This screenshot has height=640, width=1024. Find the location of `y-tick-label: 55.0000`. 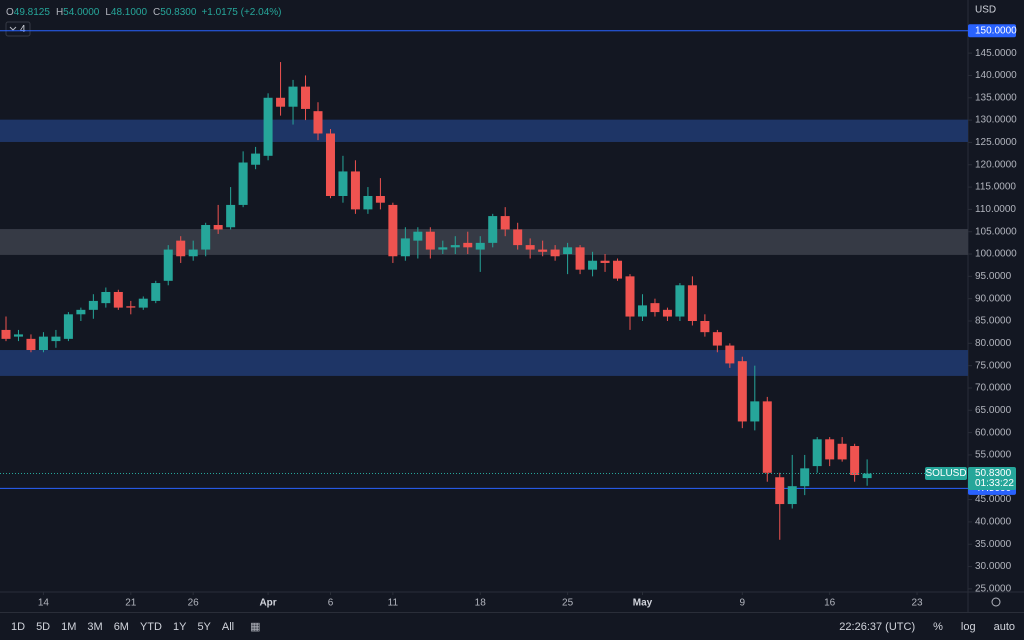

y-tick-label: 55.0000 is located at coordinates (993, 455).